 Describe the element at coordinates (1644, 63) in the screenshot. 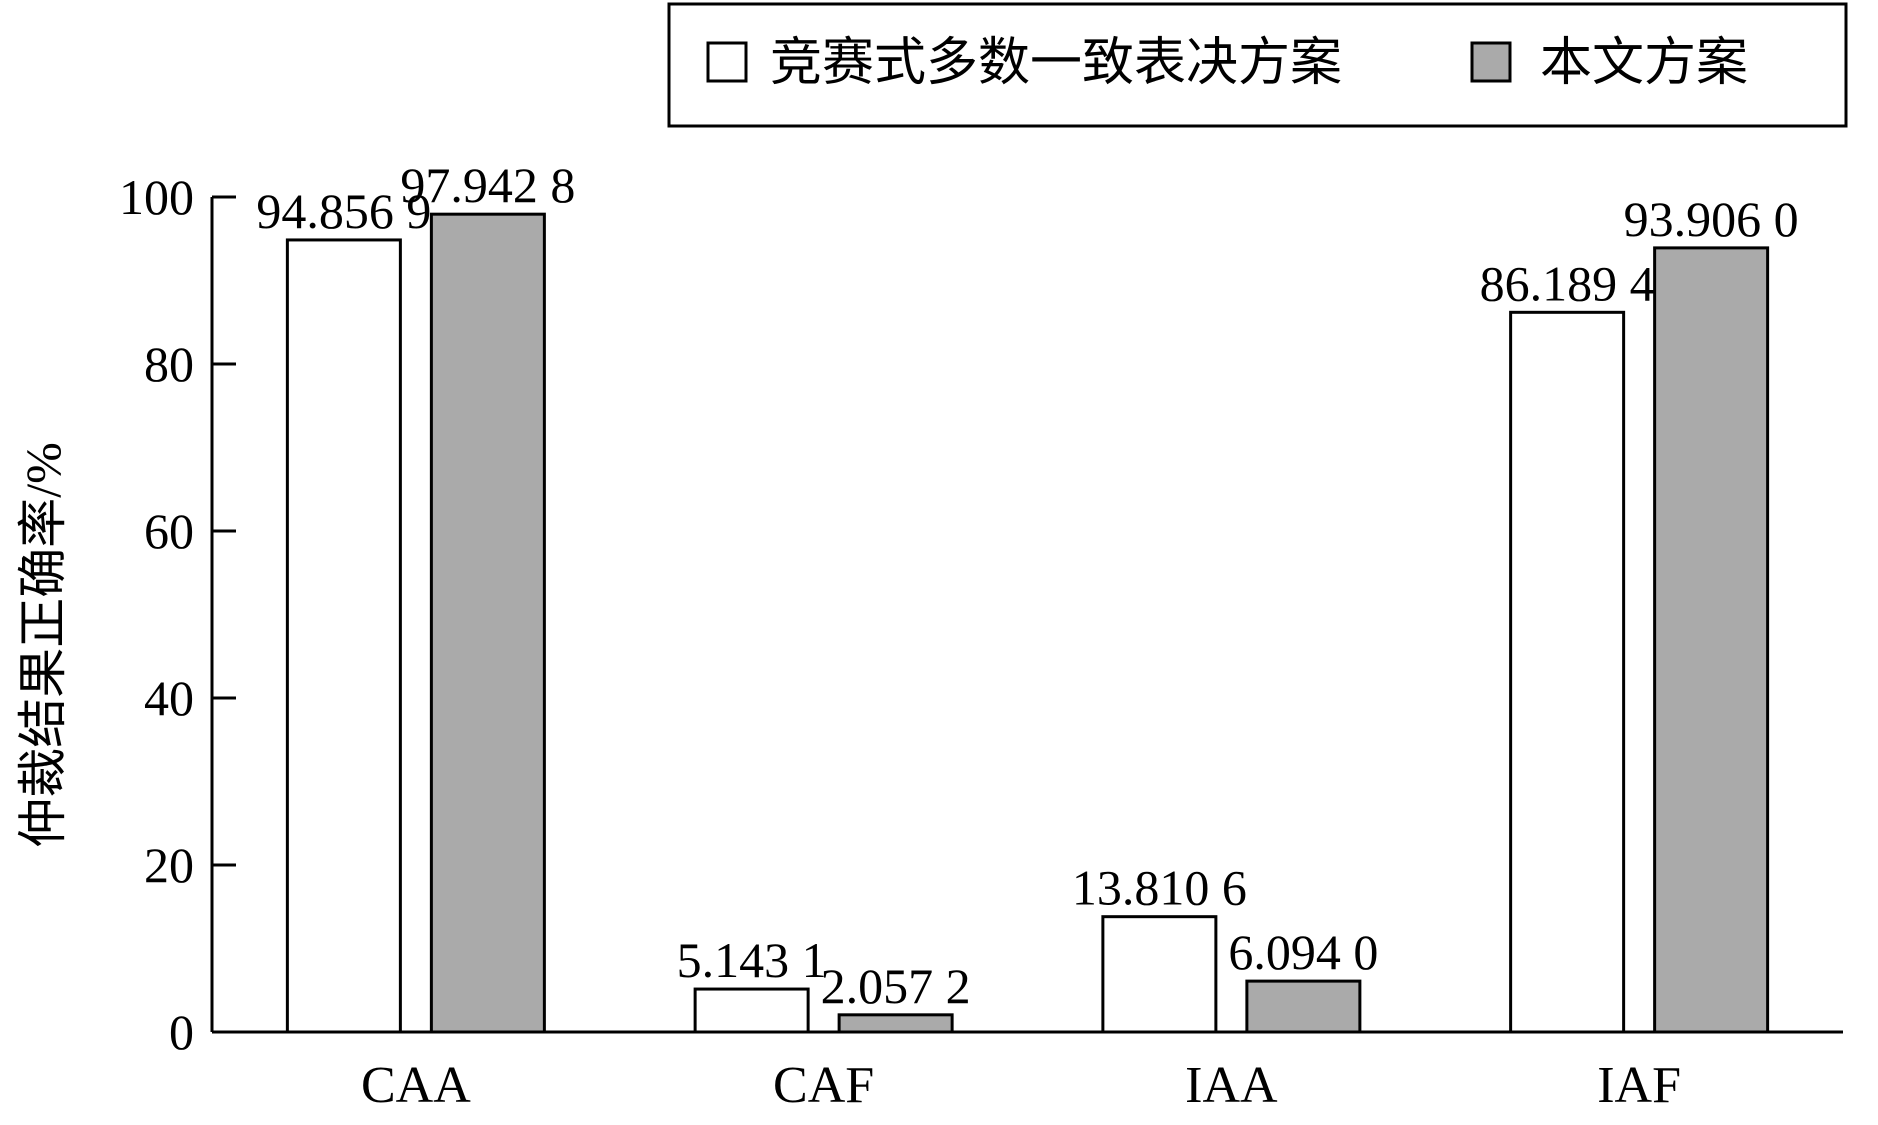

I see `legend-label-series-2: 本文方案` at that location.